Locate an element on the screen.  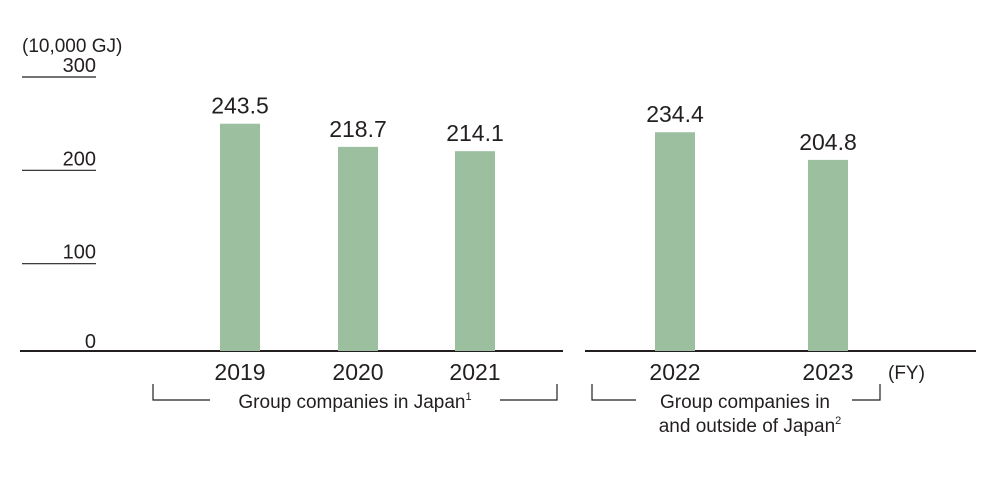
y-axis-unit-label: (10,000 GJ) is located at coordinates (72, 46).